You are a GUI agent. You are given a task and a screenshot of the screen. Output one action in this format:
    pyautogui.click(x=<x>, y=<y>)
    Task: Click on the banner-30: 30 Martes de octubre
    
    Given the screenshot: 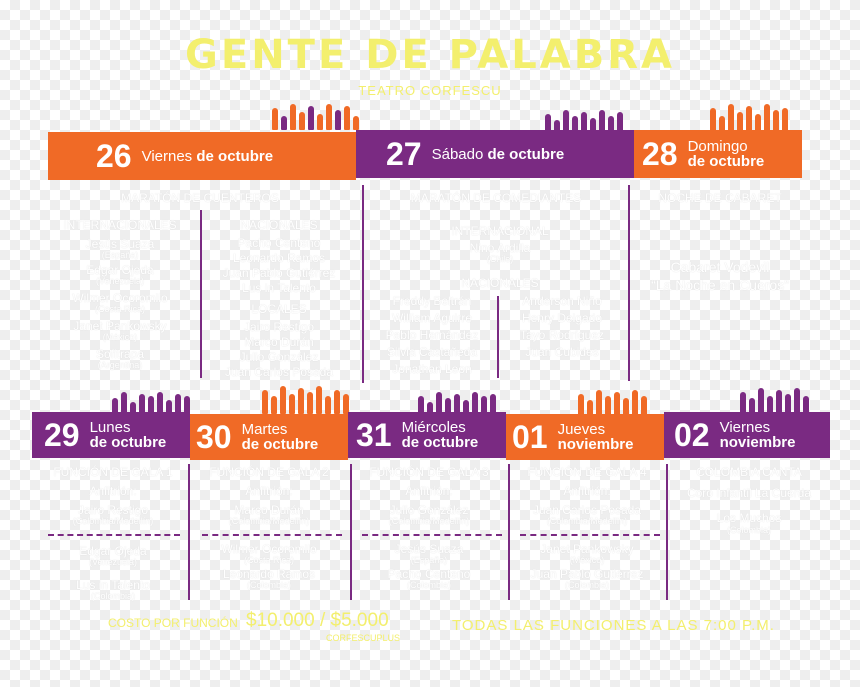 What is the action you would take?
    pyautogui.click(x=269, y=437)
    